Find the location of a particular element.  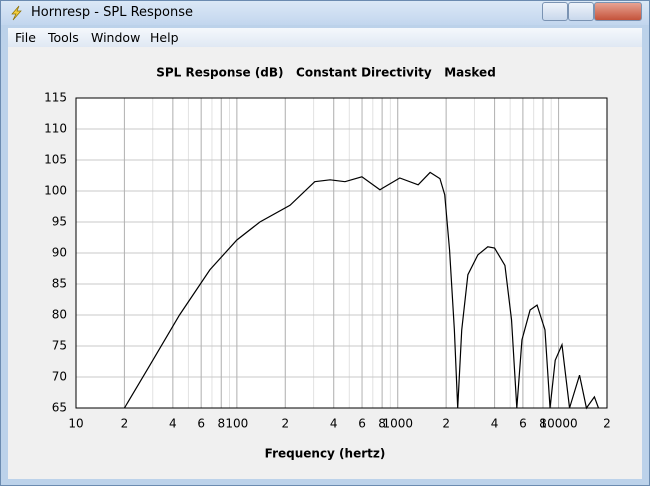

x-tick-label: 100 is located at coordinates (236, 424).